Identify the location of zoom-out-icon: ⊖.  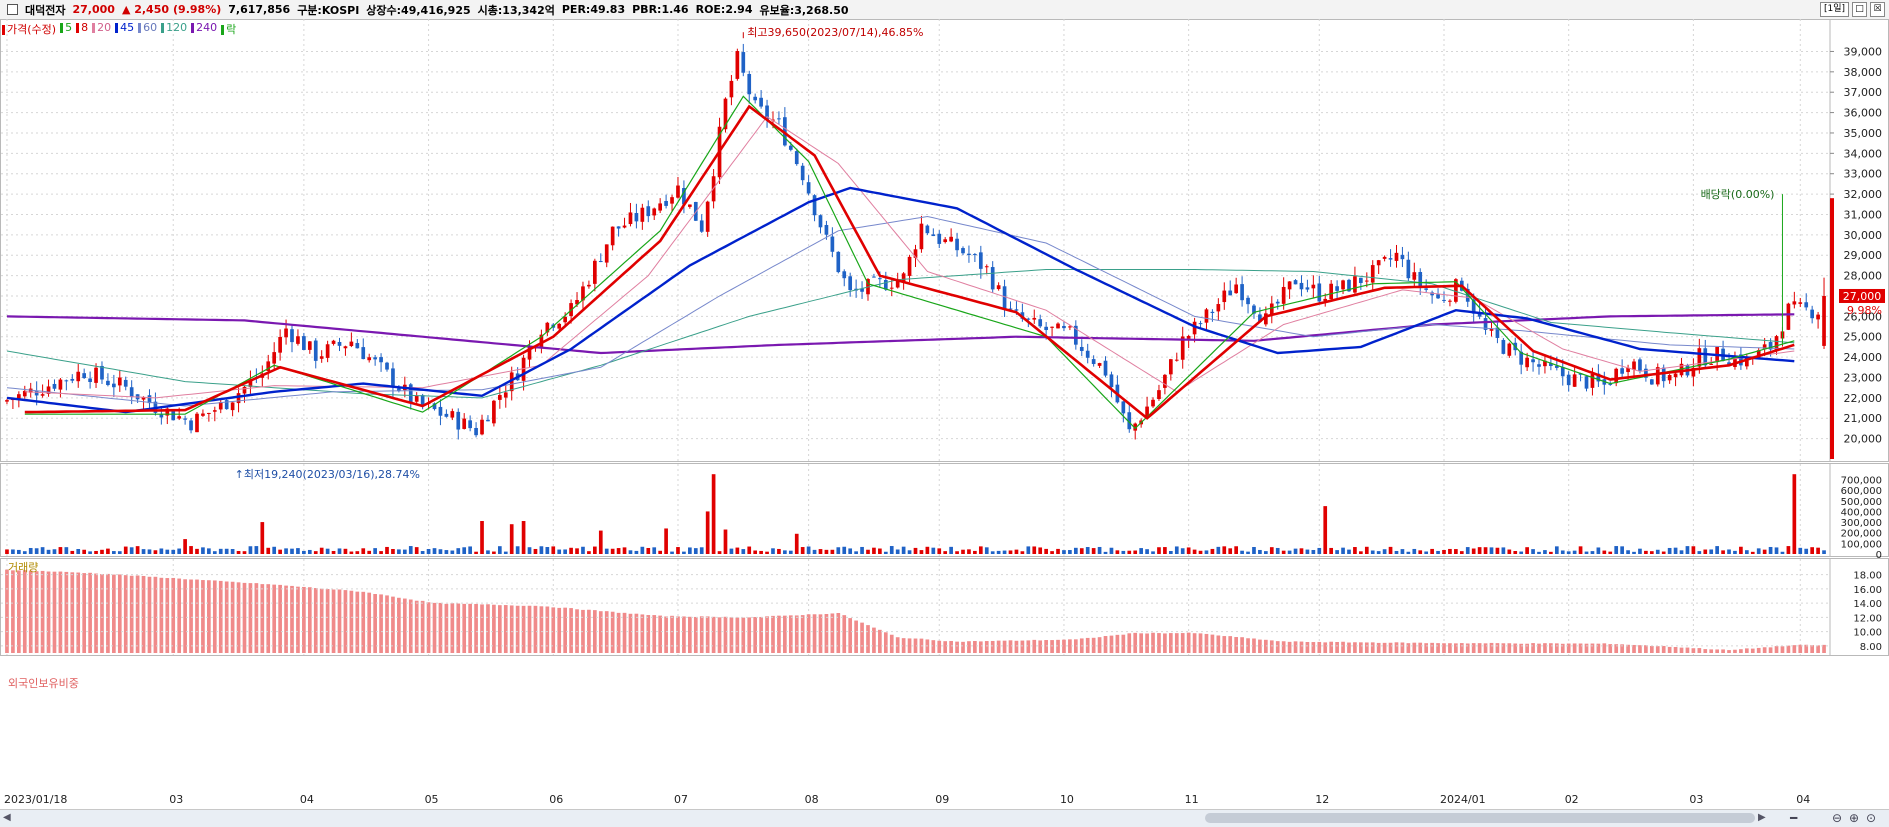
(1837, 818).